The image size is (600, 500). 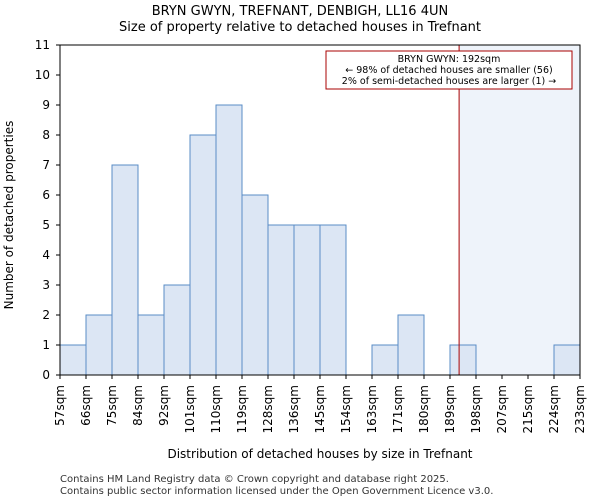 I want to click on chart-title: BRYN GWYN, TREFNANT, DENBIGH, LL16 4UN, so click(x=300, y=11).